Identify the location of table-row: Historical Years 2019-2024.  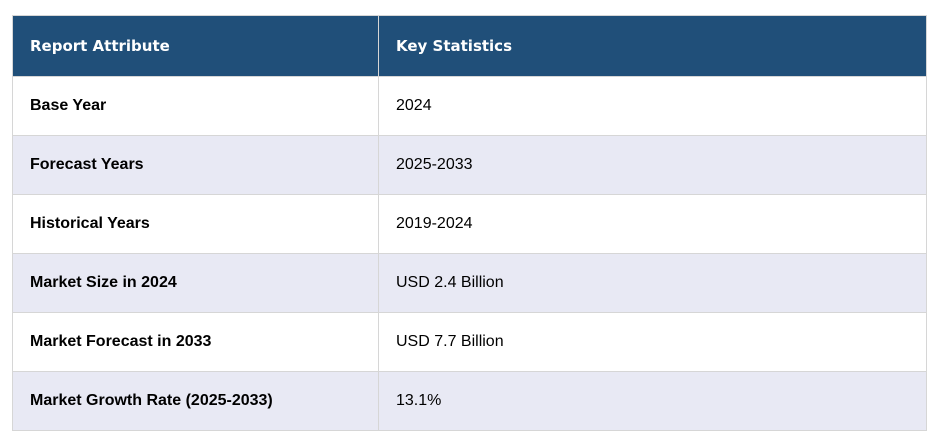
(469, 224).